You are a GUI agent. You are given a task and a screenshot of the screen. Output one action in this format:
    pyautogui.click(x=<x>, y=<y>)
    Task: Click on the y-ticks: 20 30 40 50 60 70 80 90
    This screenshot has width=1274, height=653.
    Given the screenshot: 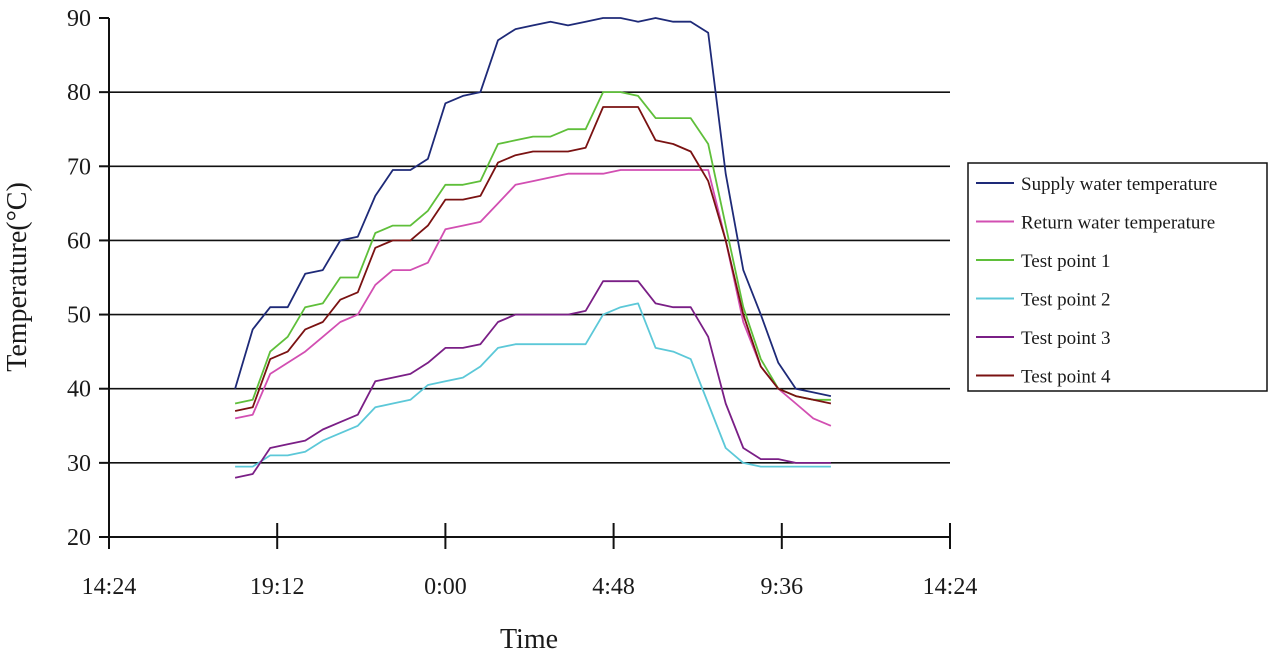 What is the action you would take?
    pyautogui.click(x=88, y=278)
    